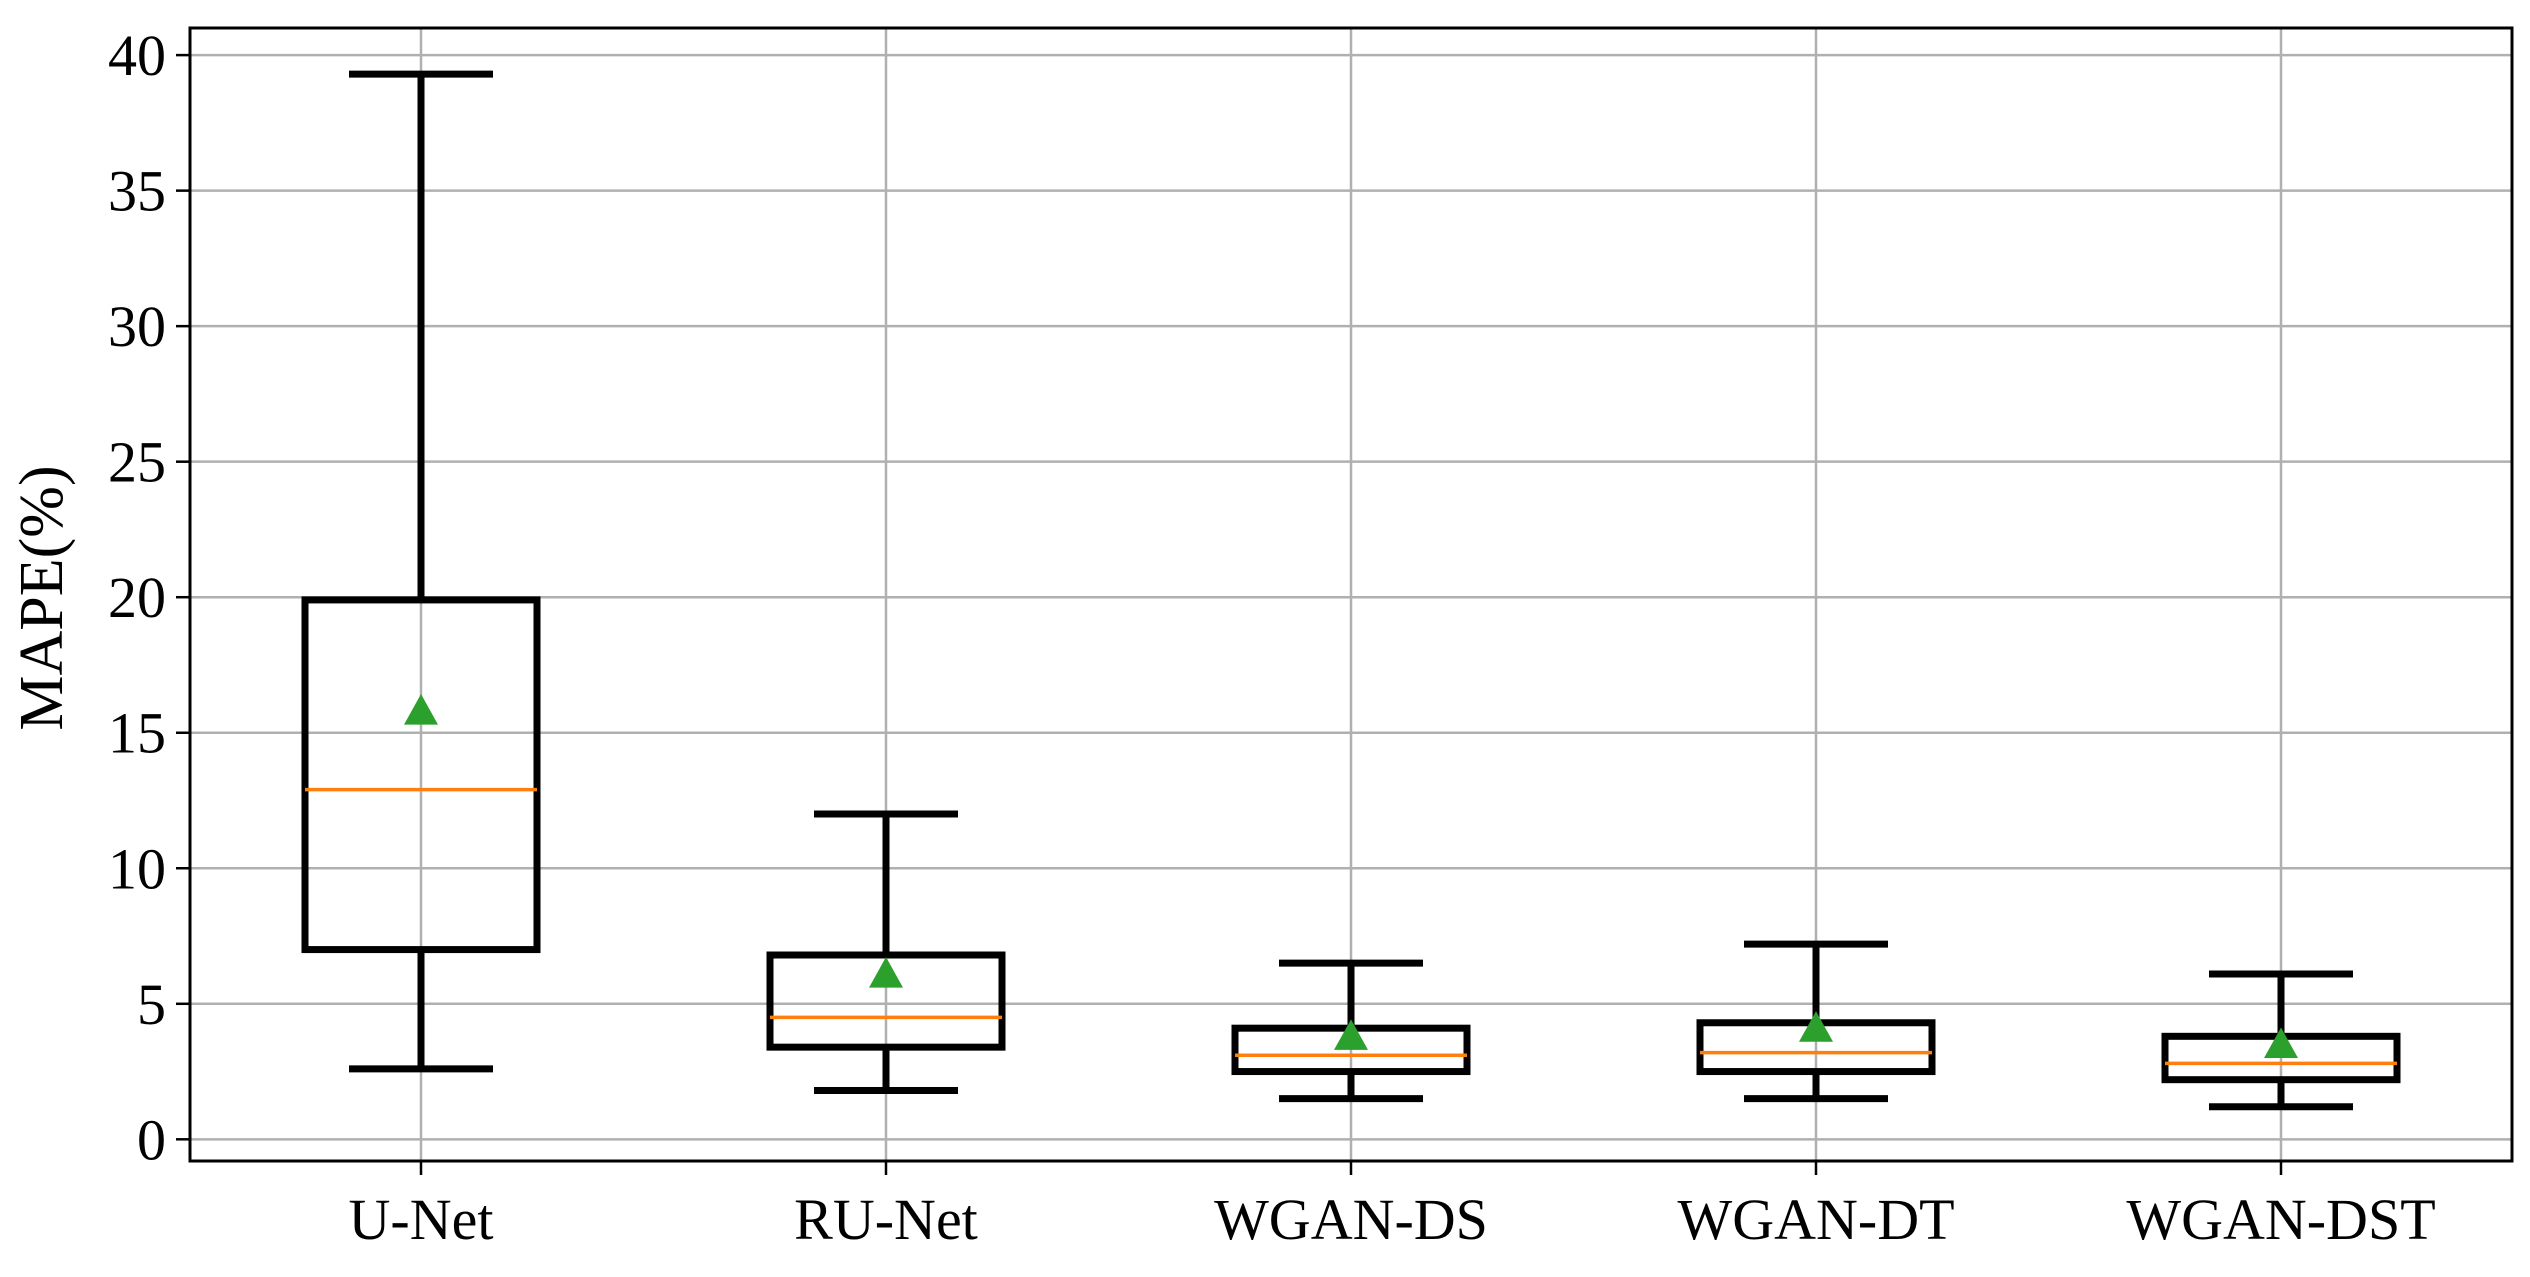  I want to click on y-tick-label: 40, so click(137, 55).